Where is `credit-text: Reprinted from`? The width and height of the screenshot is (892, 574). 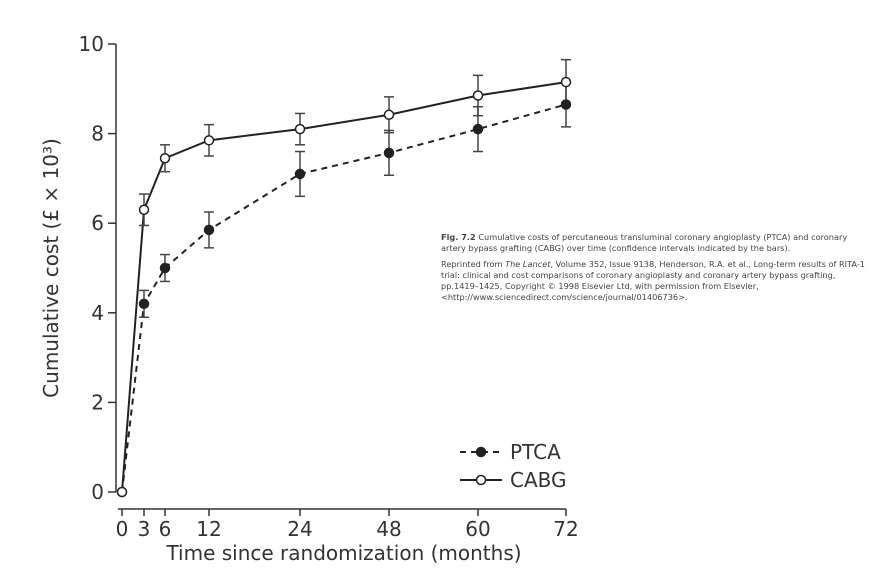
credit-text: Reprinted from is located at coordinates (473, 264).